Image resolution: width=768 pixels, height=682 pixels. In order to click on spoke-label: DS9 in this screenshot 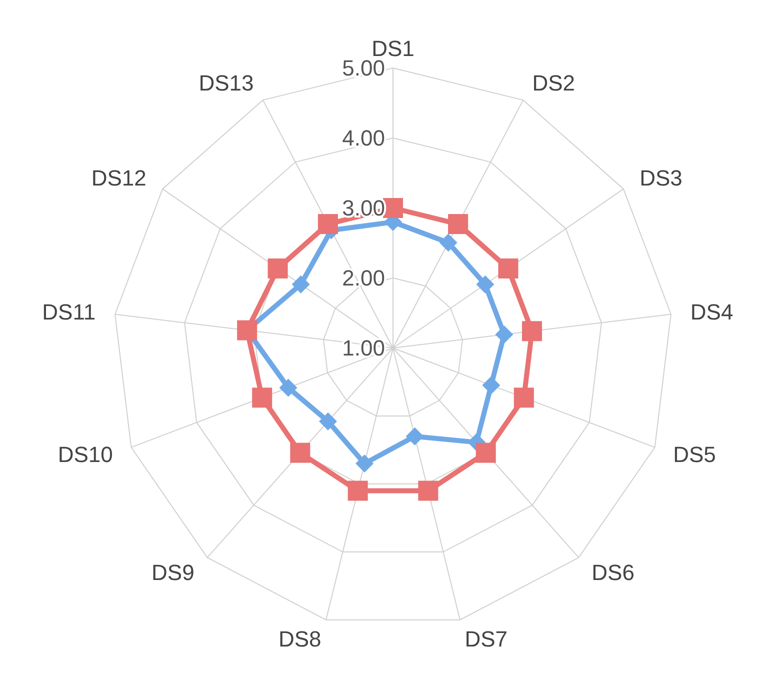, I will do `click(173, 572)`.